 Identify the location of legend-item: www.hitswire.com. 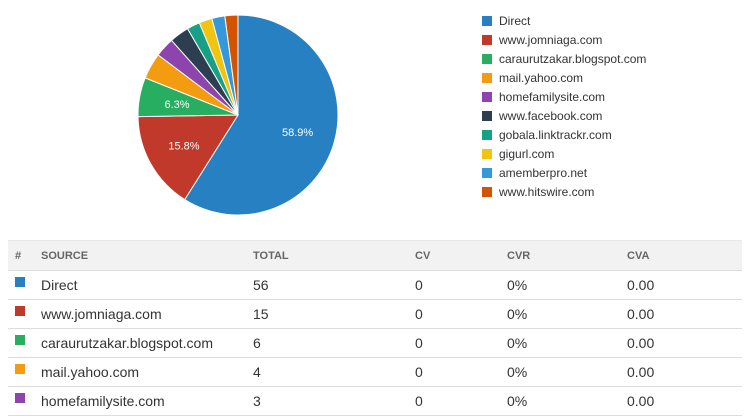
(564, 193).